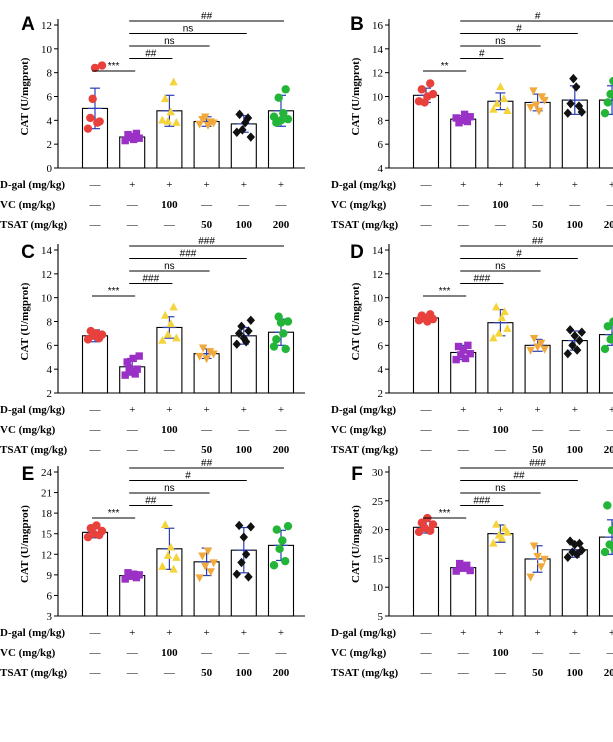 The image size is (613, 742). What do you see at coordinates (364, 225) in the screenshot?
I see `condition-row-label: TSAT (mg/kg)` at bounding box center [364, 225].